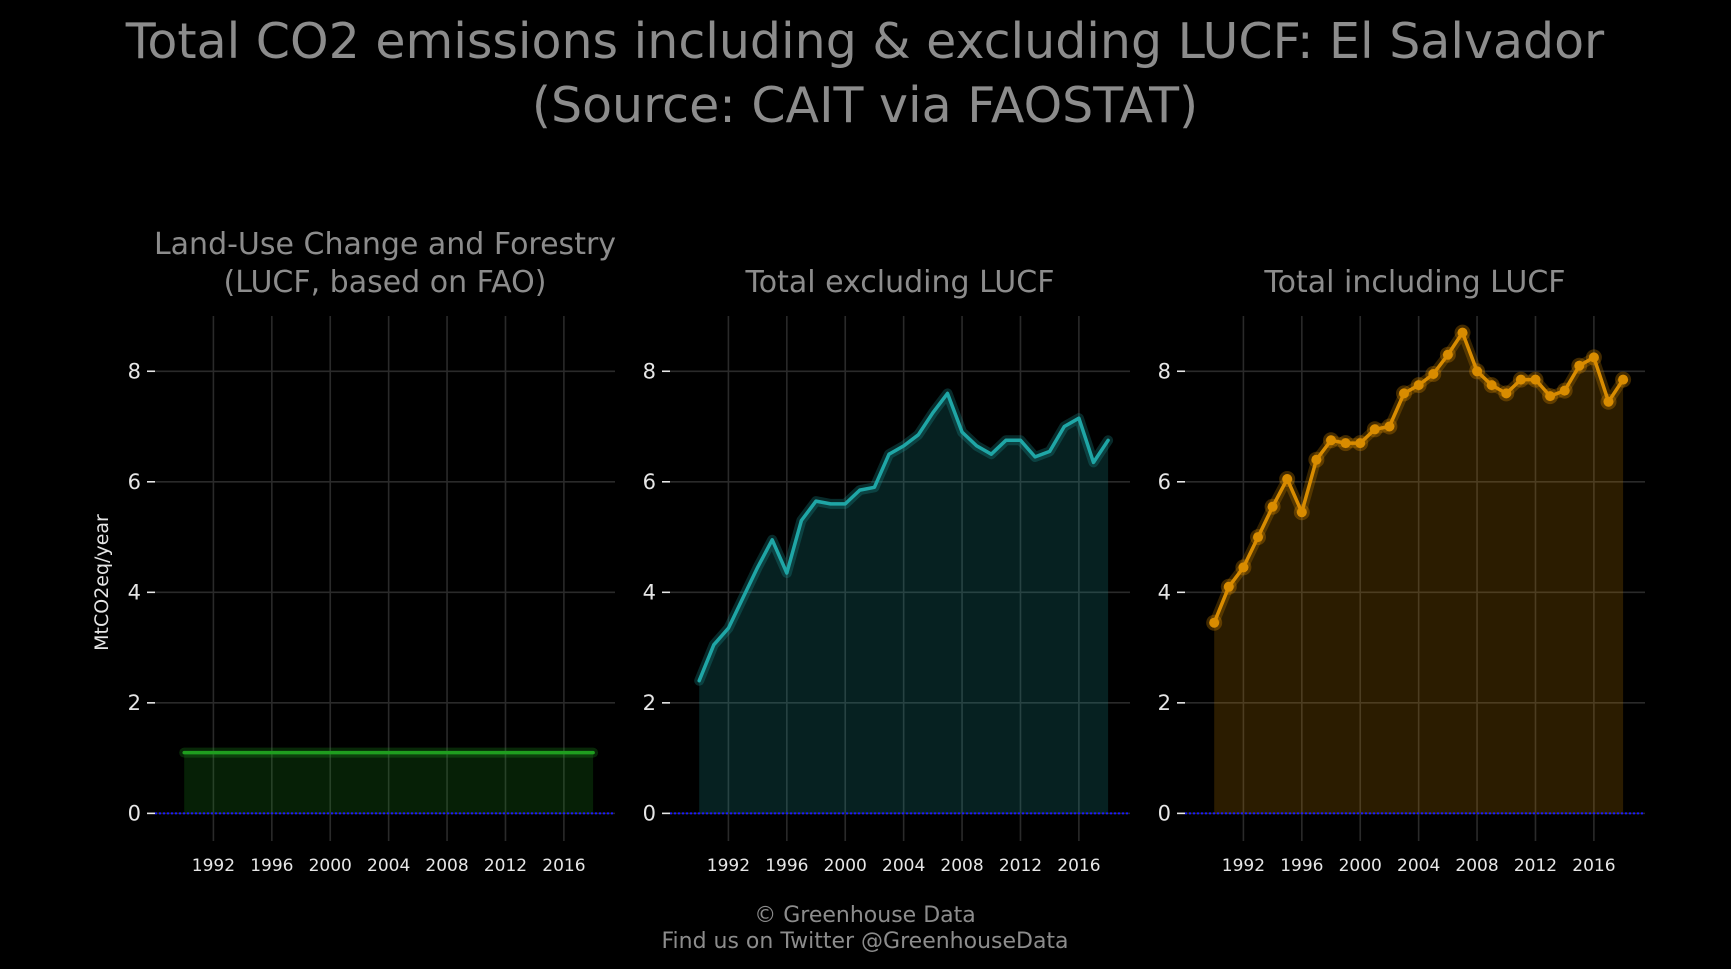  I want to click on panel-title-line: Total excluding LUCF, so click(900, 282).